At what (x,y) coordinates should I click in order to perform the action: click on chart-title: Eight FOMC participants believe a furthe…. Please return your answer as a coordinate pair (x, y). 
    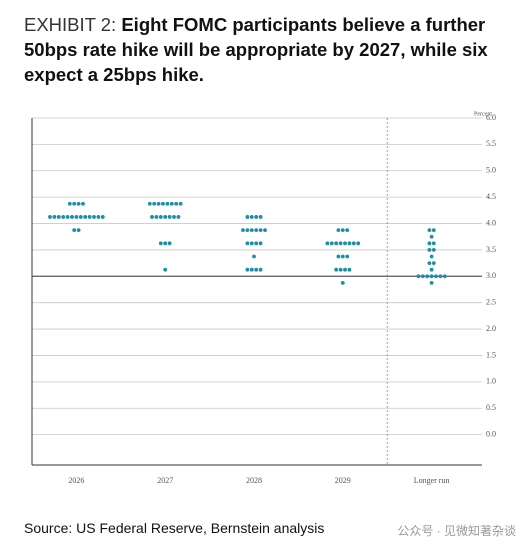
    Looking at the image, I should click on (256, 49).